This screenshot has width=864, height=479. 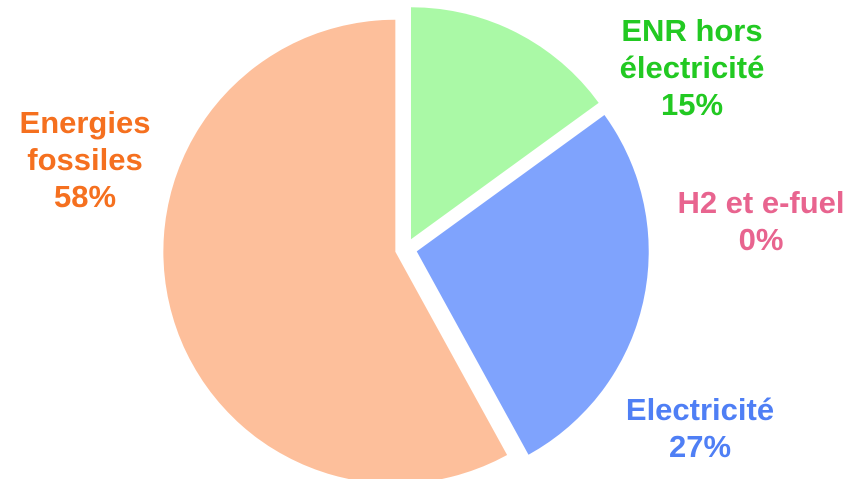 I want to click on label-h2-et-e-fuel: H2 et e-fuel 0%, so click(x=761, y=221).